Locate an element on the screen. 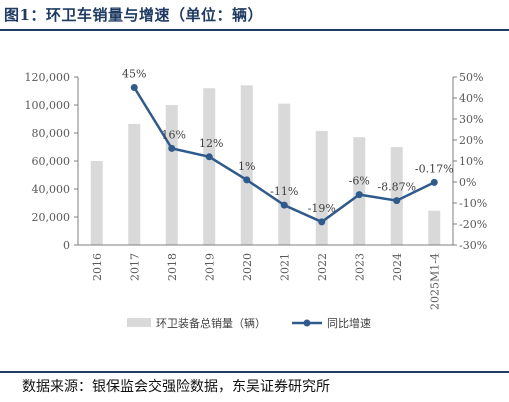 This screenshot has height=402, width=509. right-tick-label: -10% is located at coordinates (473, 203).